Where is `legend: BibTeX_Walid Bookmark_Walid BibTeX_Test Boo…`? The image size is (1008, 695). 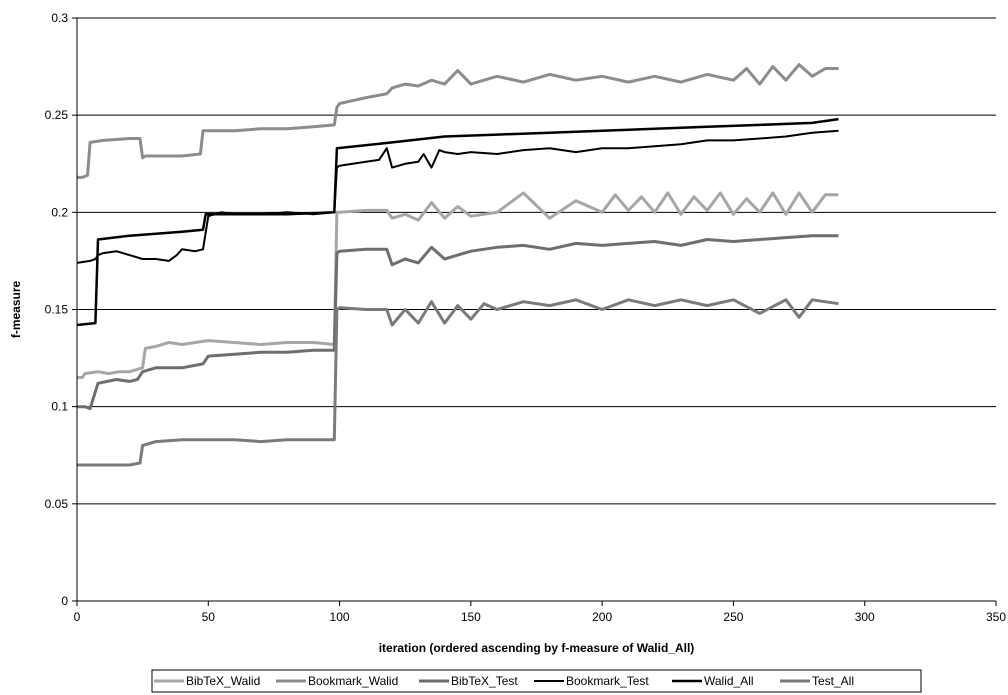 legend: BibTeX_Walid Bookmark_Walid BibTeX_Test Boo… is located at coordinates (536, 681).